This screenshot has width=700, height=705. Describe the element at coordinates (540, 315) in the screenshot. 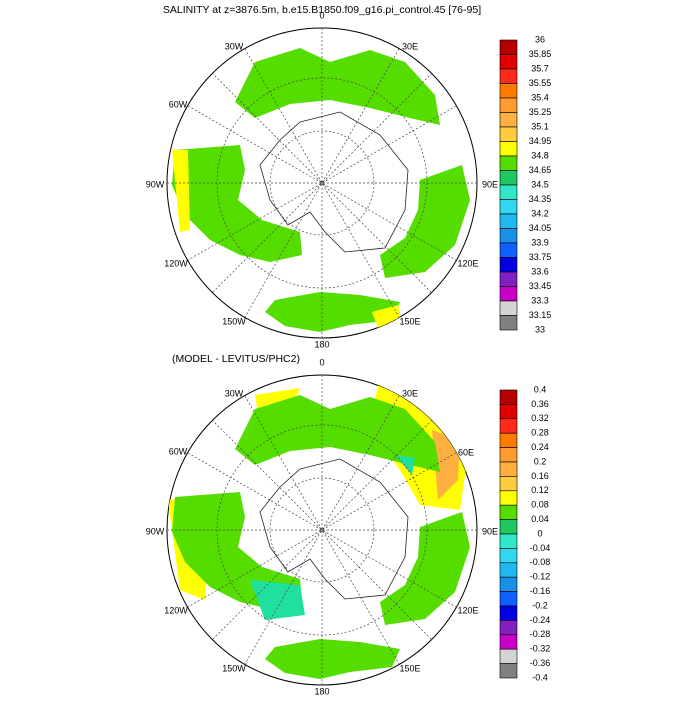

I see `colorbar-label: 33.15` at that location.